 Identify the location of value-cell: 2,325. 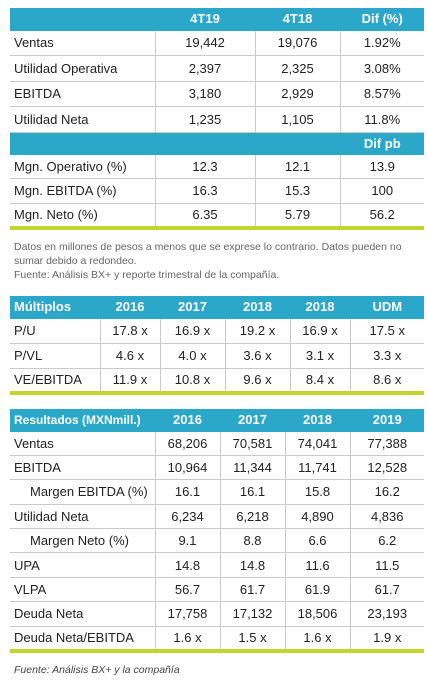
(297, 68).